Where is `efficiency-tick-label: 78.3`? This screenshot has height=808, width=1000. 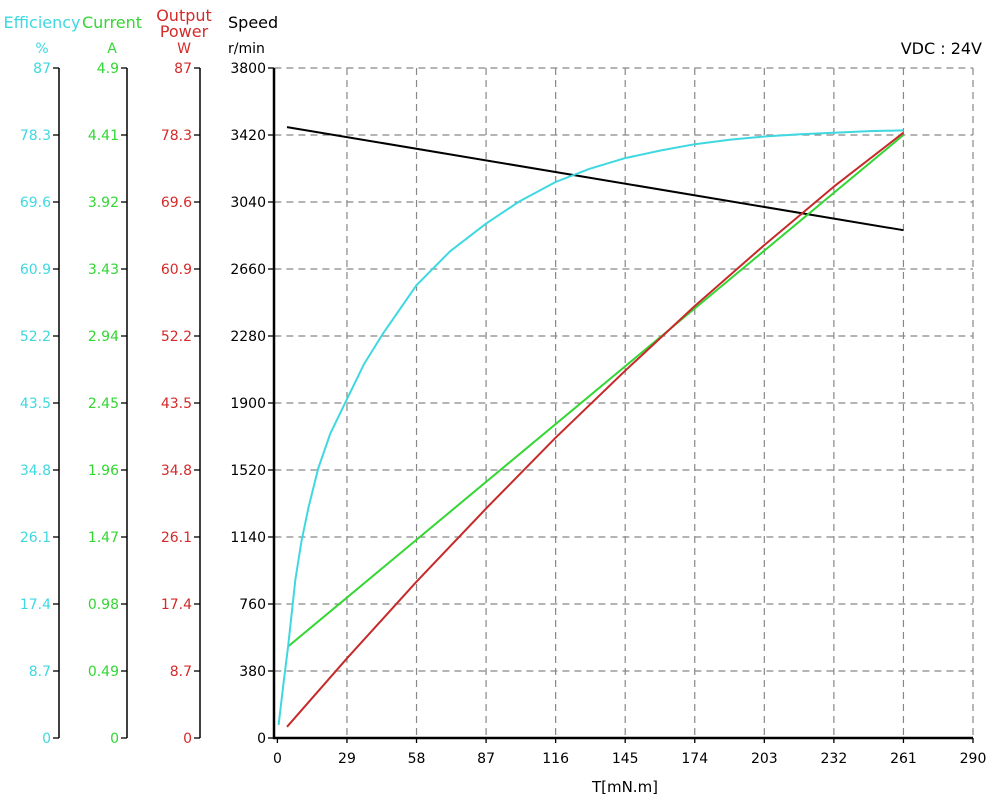
efficiency-tick-label: 78.3 is located at coordinates (35, 136).